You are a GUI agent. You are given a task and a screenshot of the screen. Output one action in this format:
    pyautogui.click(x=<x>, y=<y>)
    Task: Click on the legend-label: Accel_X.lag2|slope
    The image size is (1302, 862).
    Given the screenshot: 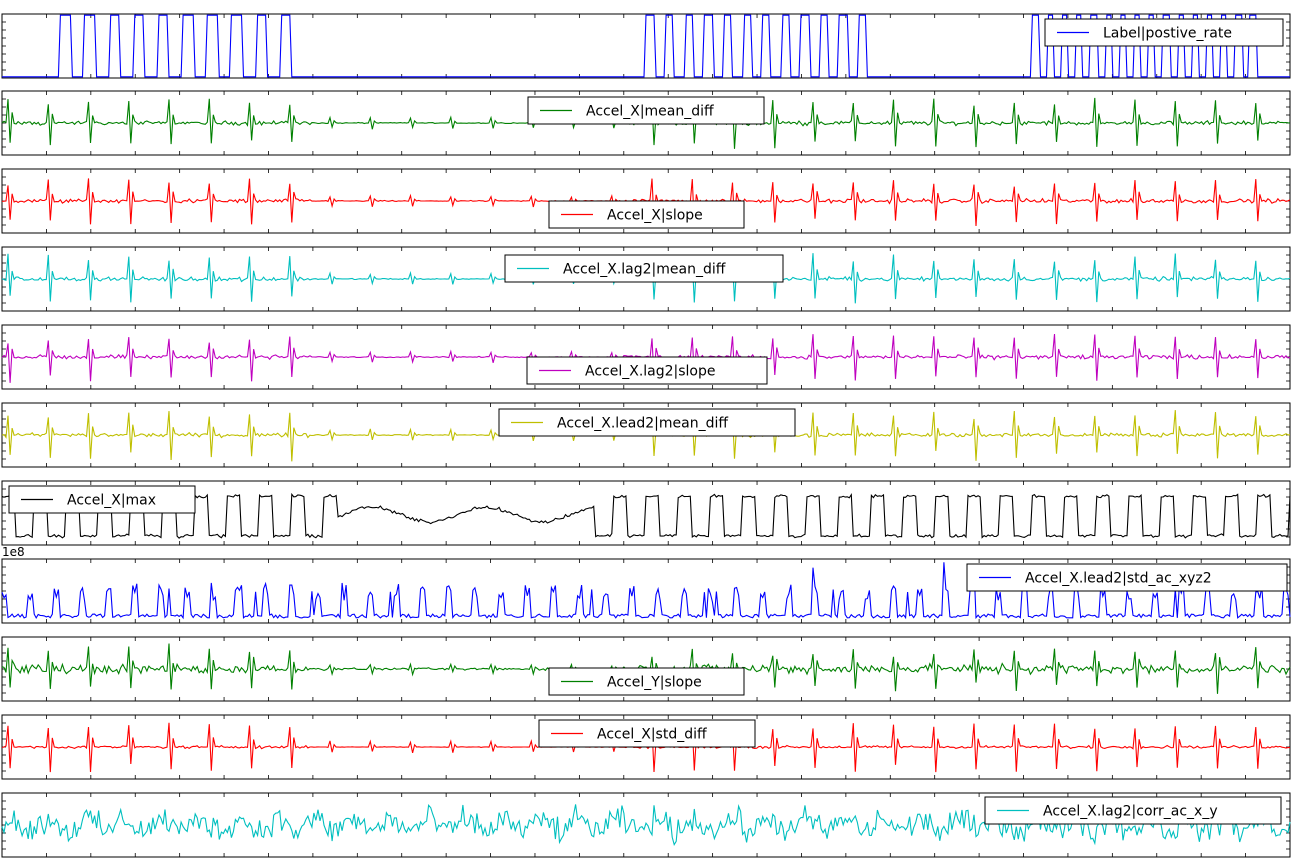 What is the action you would take?
    pyautogui.click(x=650, y=372)
    